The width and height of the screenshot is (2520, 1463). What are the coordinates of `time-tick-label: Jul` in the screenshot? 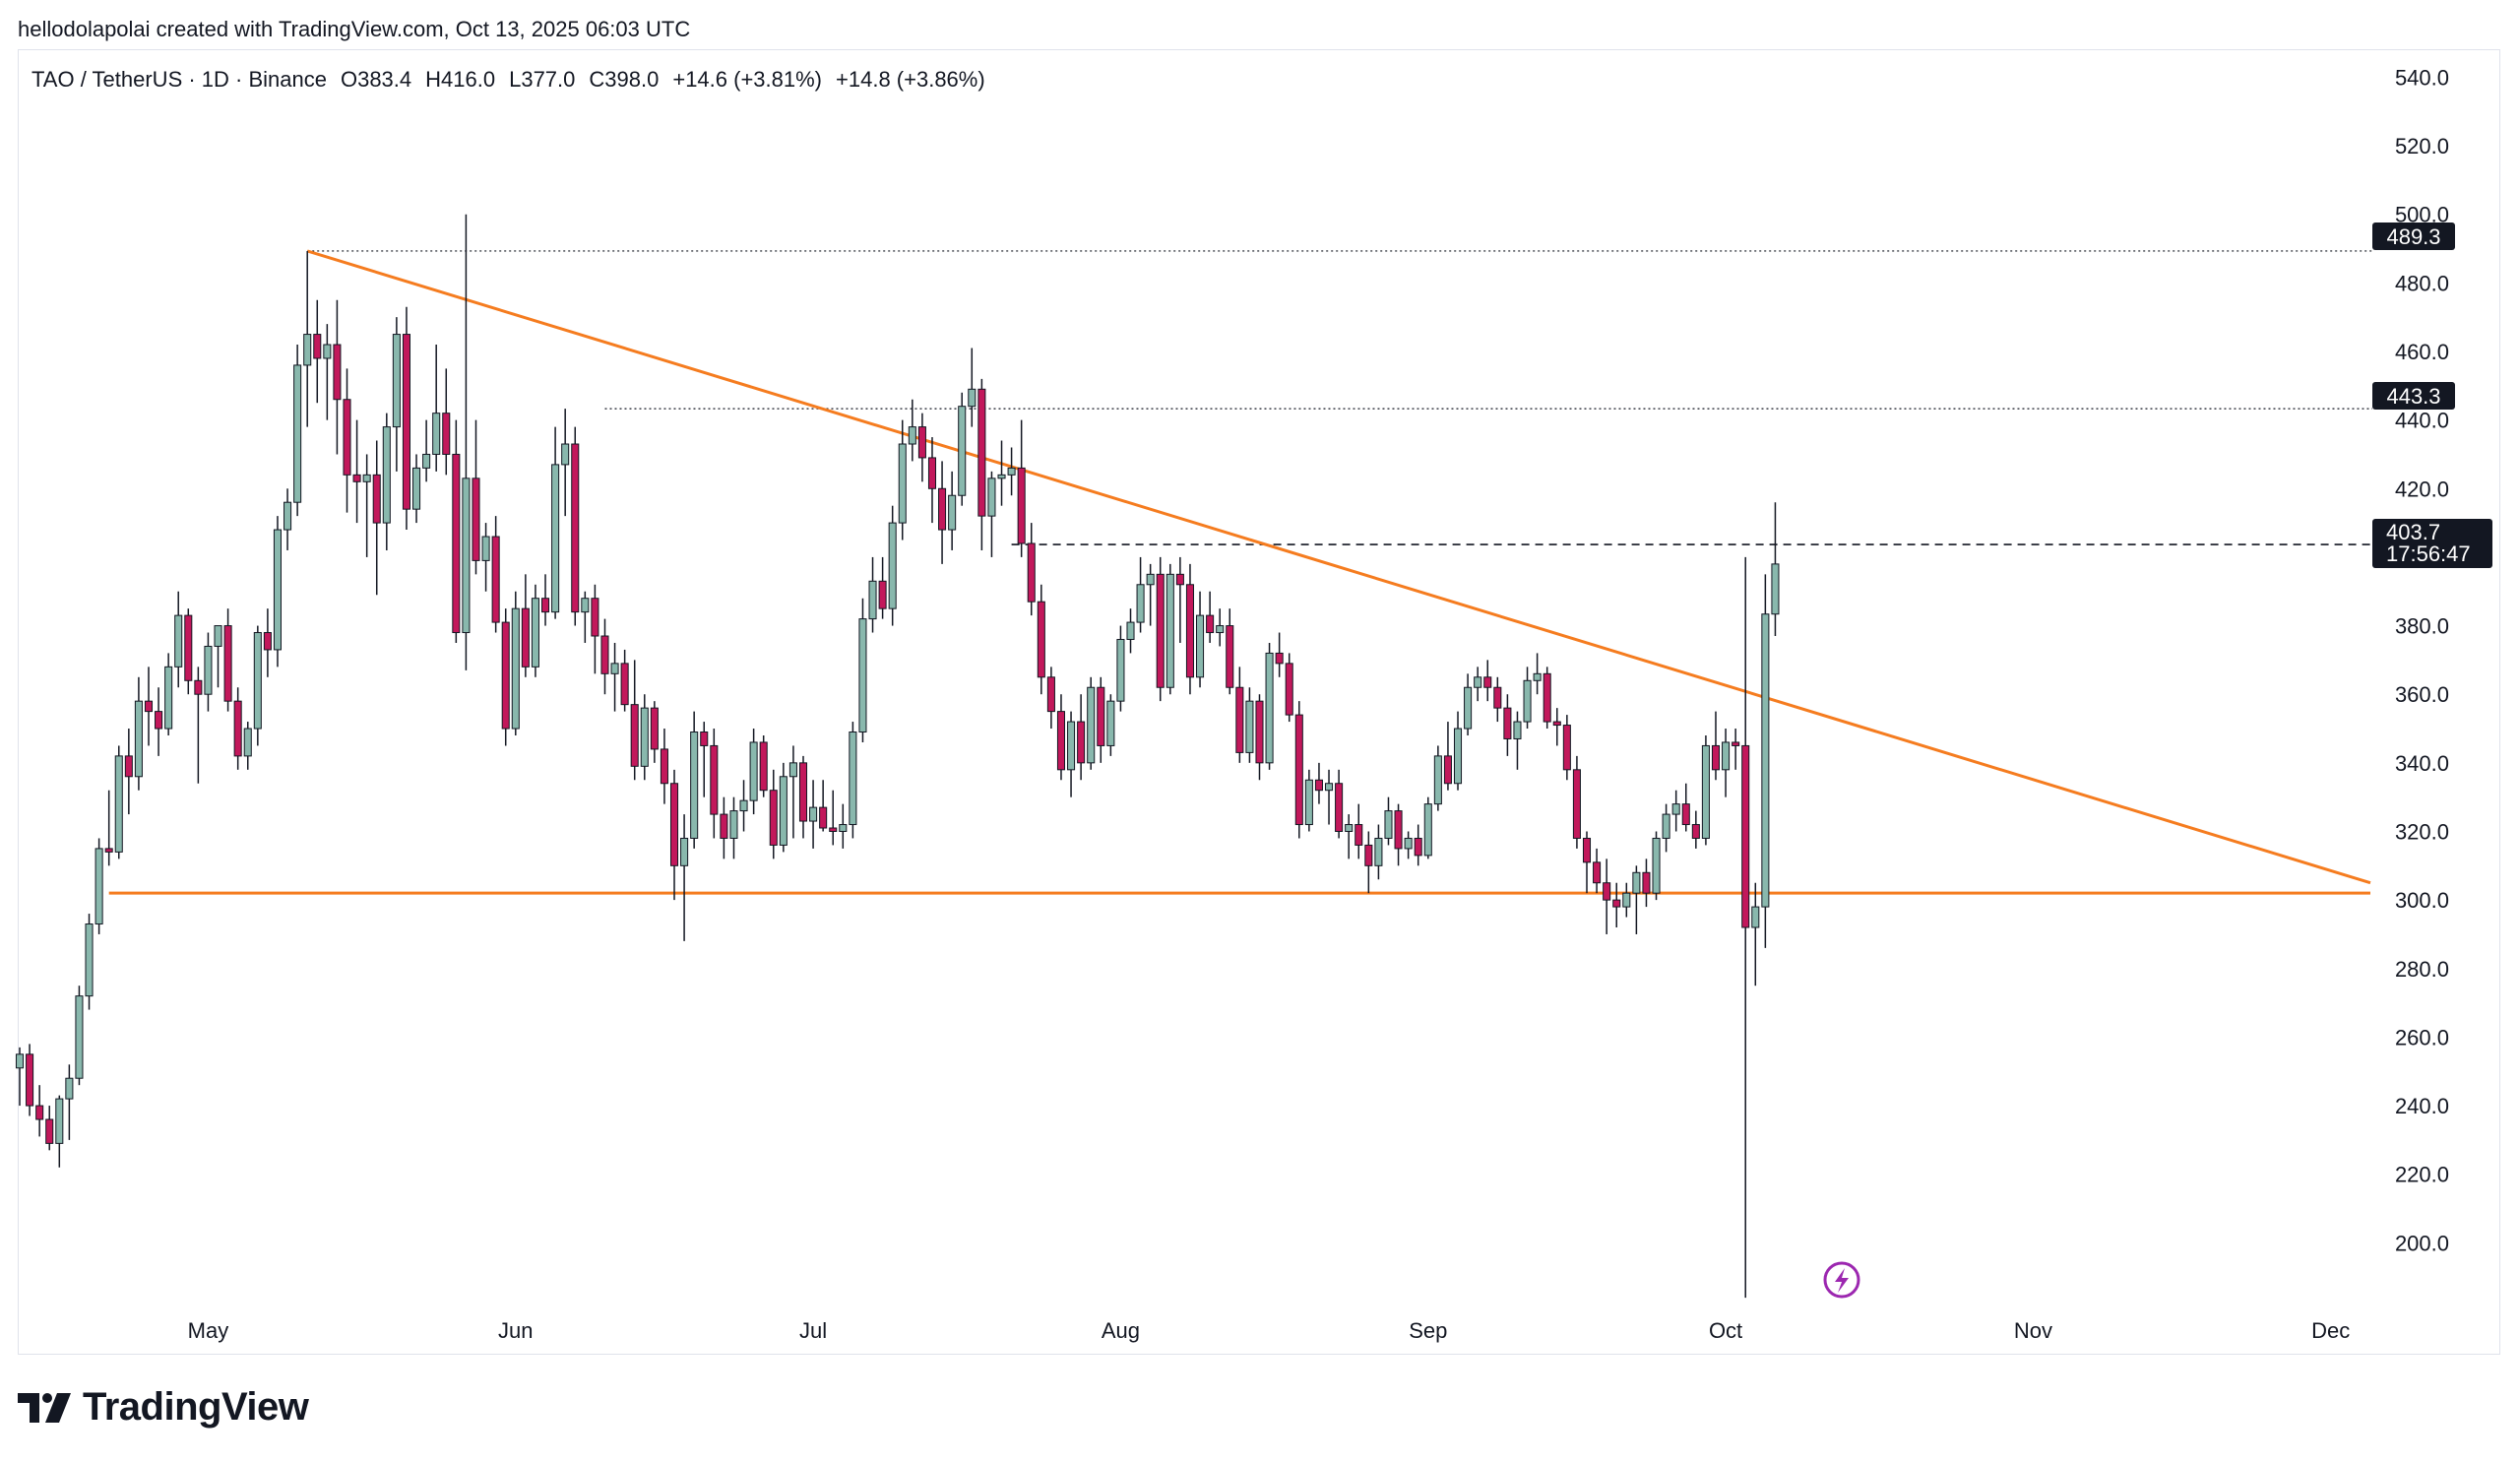 It's located at (813, 1331).